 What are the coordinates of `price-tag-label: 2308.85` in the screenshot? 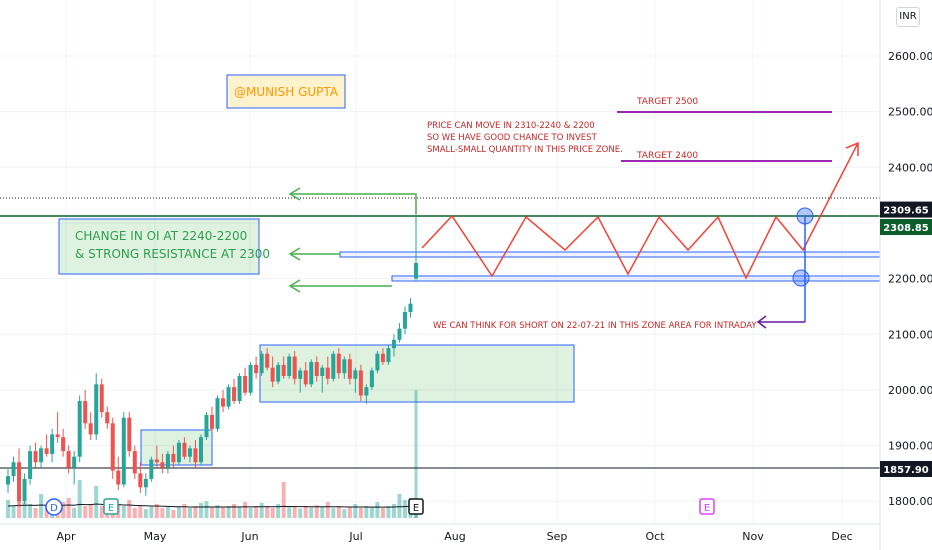 It's located at (906, 228).